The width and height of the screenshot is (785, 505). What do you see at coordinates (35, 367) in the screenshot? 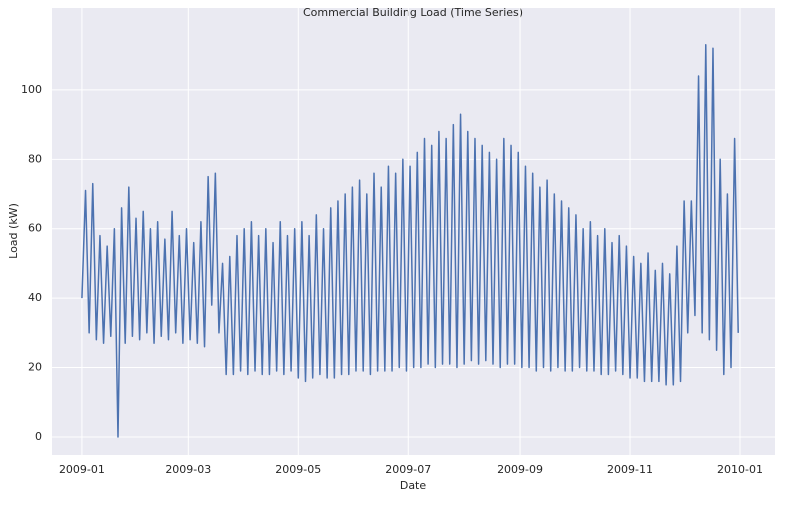
I see `y-tick-label: 20` at bounding box center [35, 367].